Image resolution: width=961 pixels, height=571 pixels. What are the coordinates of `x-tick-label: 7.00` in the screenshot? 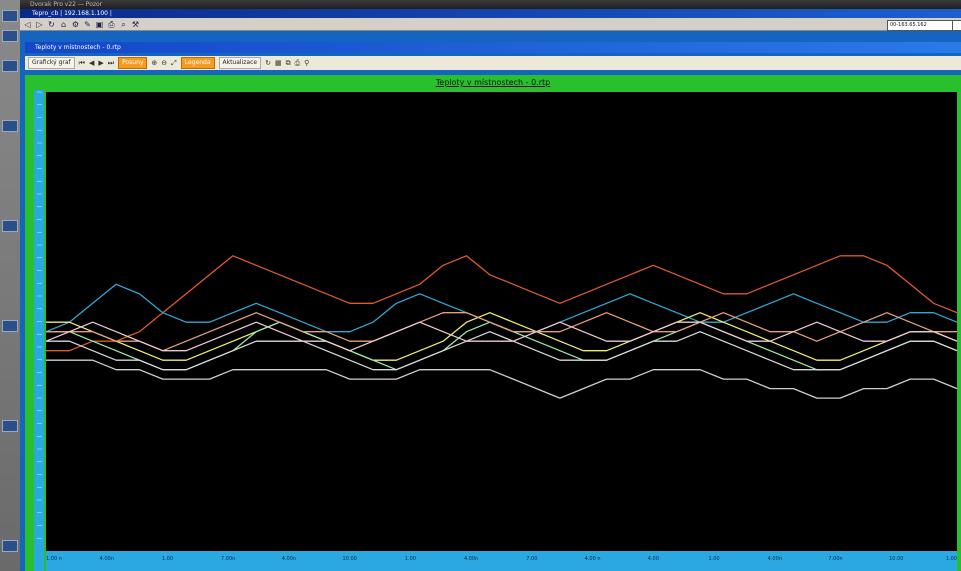 It's located at (531, 559).